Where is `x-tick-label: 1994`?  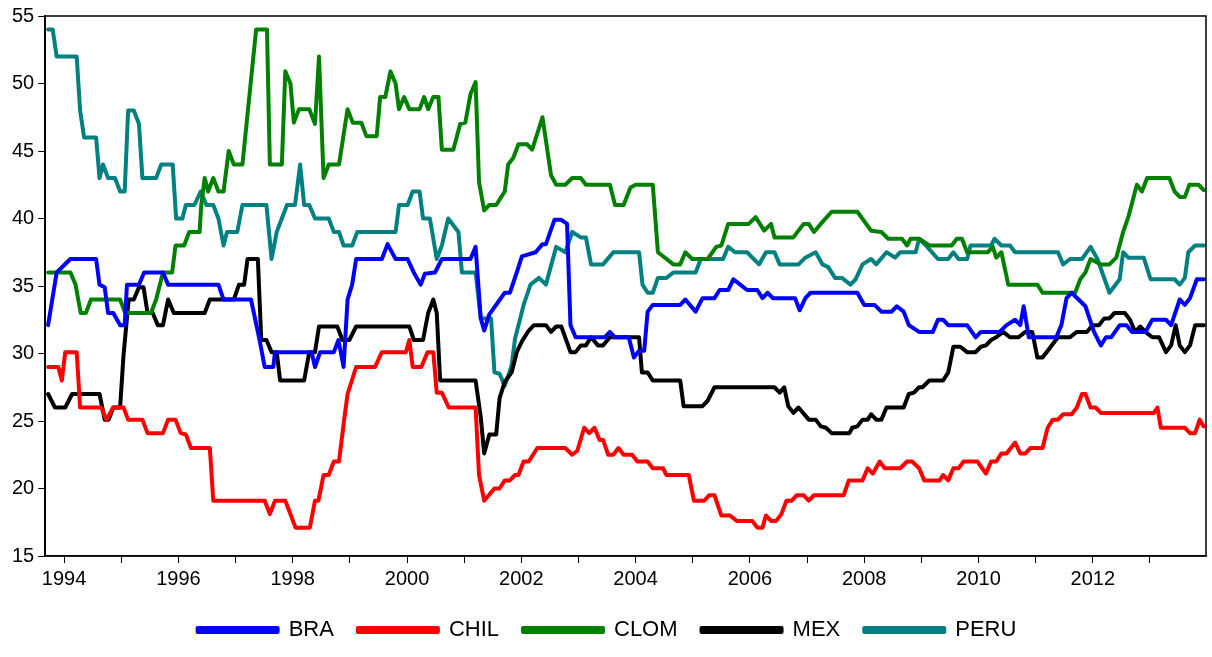 x-tick-label: 1994 is located at coordinates (64, 577).